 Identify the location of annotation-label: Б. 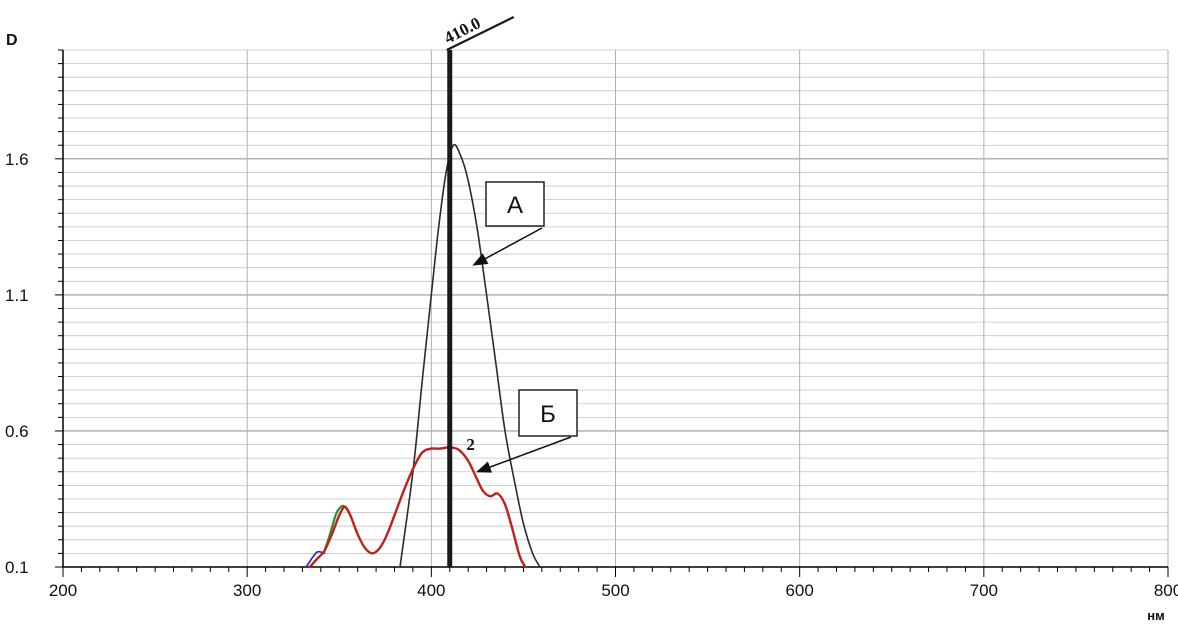
(548, 414).